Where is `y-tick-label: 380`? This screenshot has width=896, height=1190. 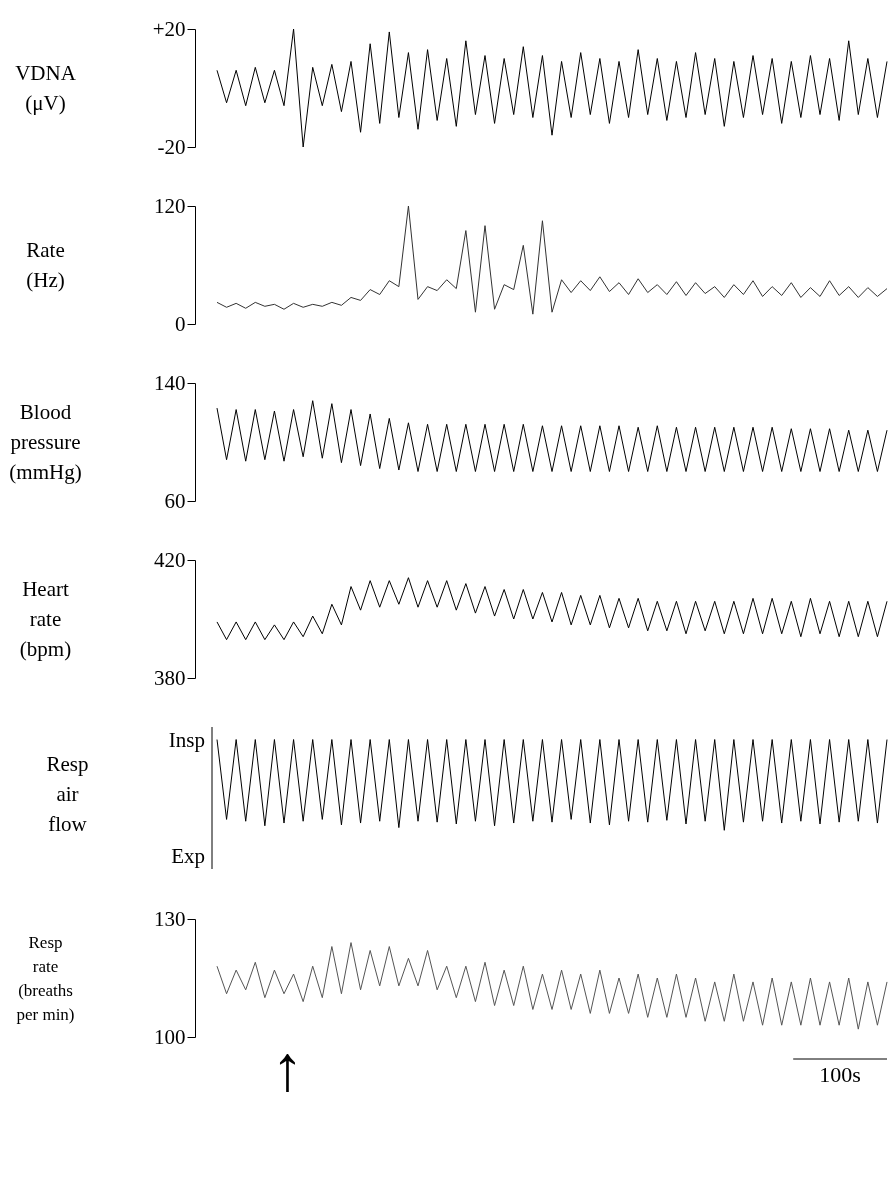 y-tick-label: 380 is located at coordinates (170, 677).